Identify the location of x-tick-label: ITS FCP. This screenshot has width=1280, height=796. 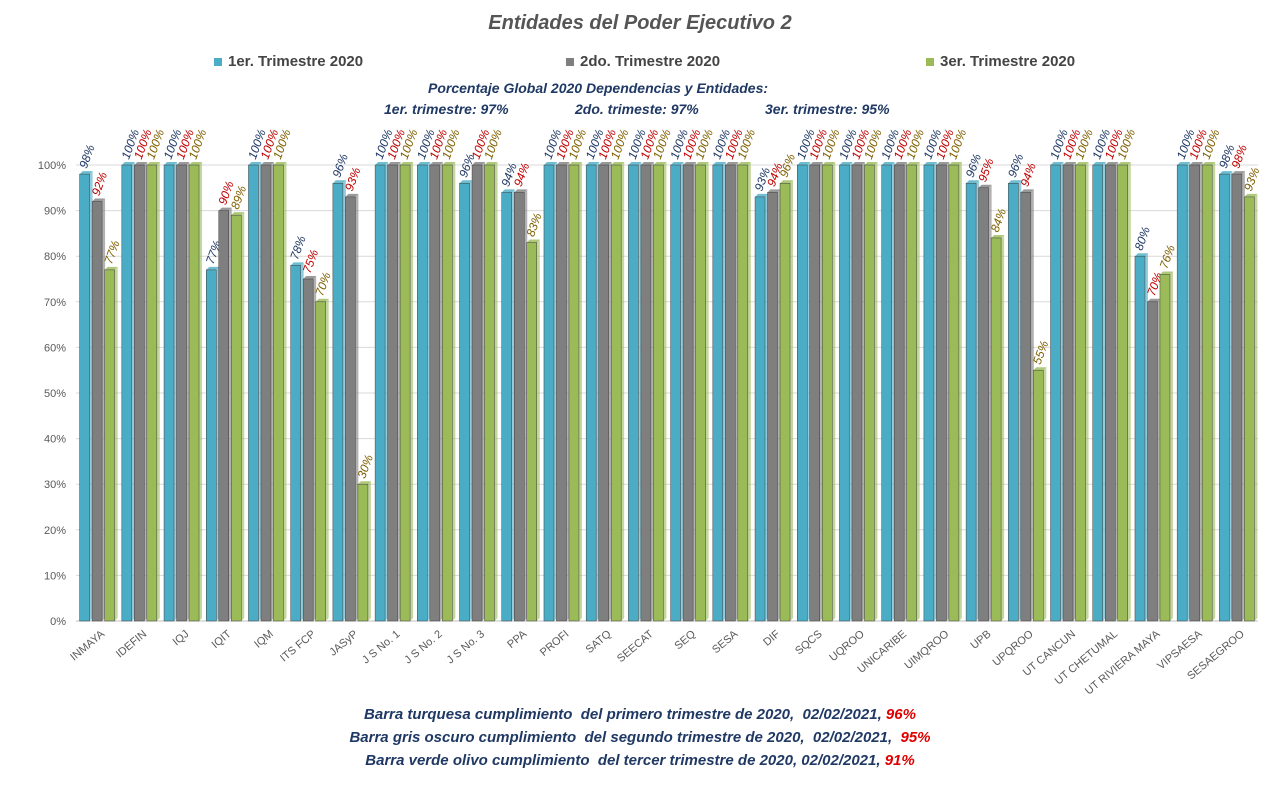
(298, 646).